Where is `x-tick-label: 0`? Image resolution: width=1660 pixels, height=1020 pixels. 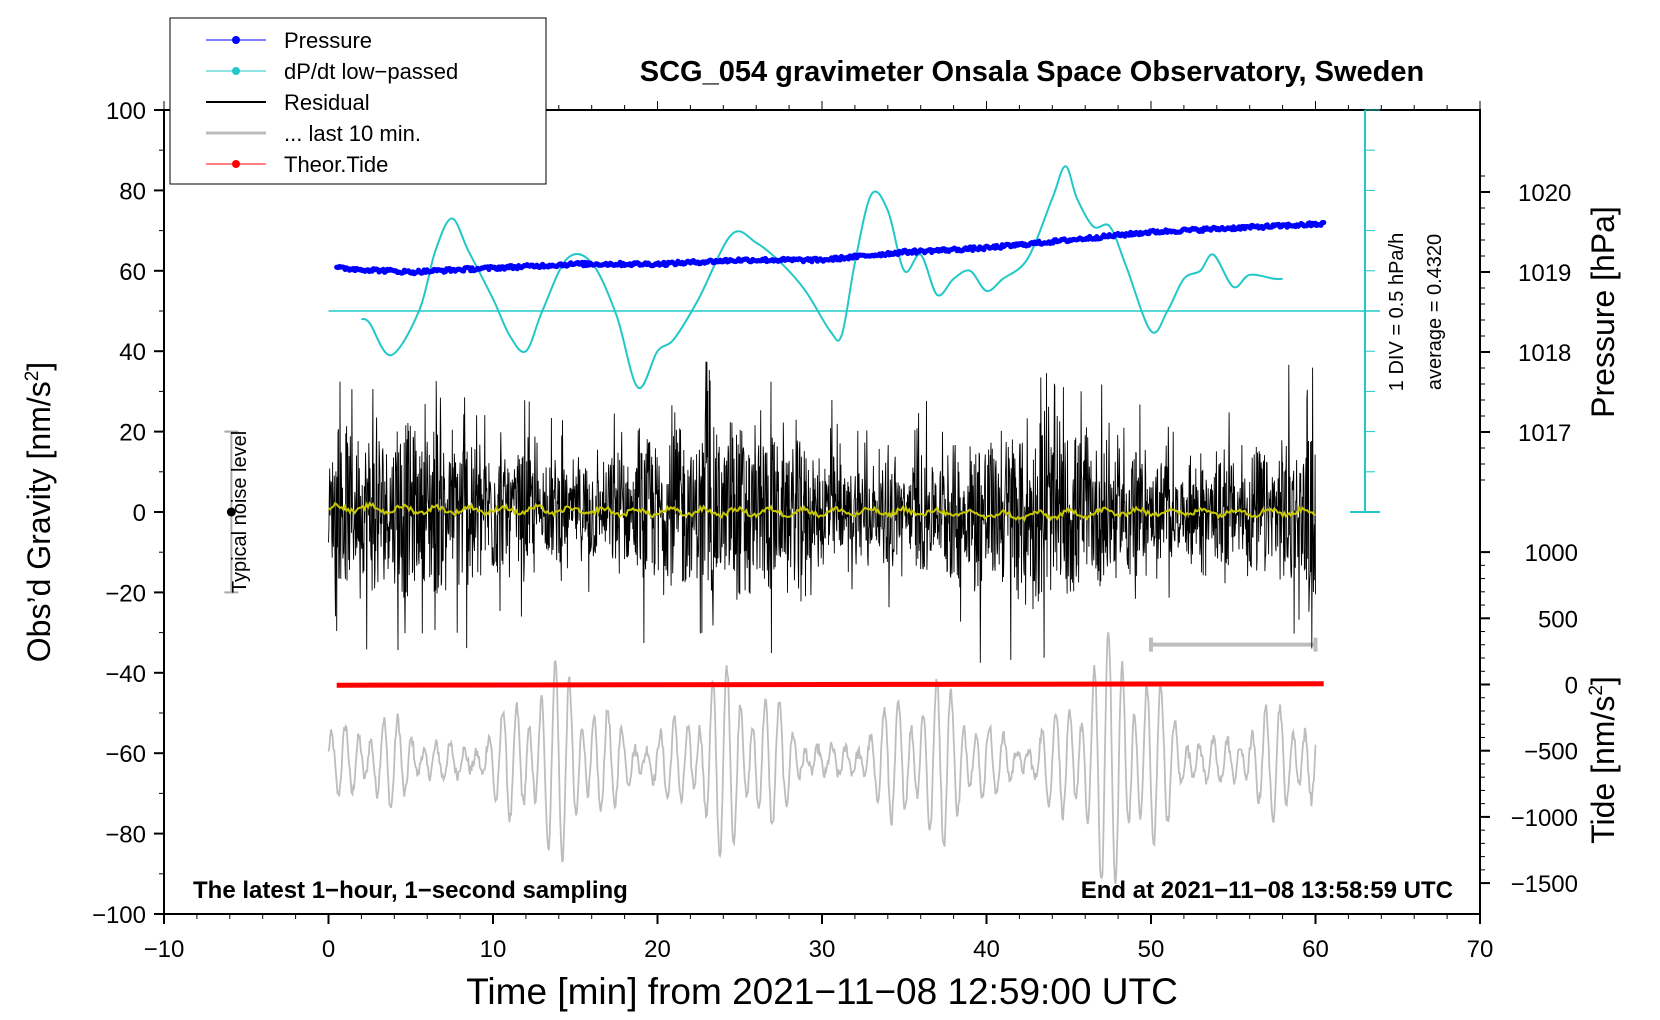
x-tick-label: 0 is located at coordinates (328, 949).